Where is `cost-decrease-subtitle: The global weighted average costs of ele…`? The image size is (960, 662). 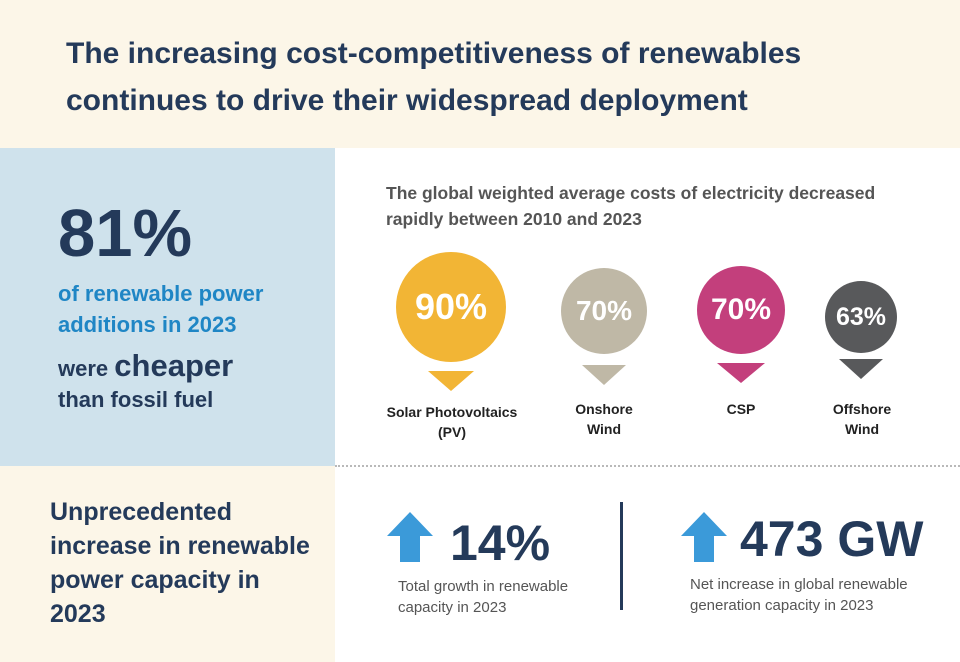
cost-decrease-subtitle: The global weighted average costs of ele… is located at coordinates (631, 206).